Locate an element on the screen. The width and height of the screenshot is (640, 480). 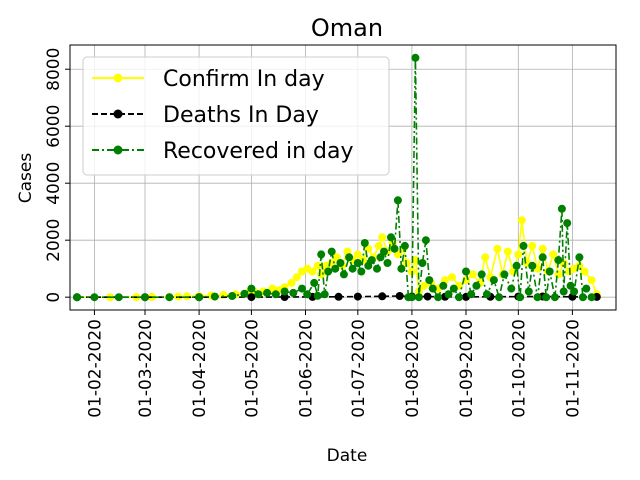
legend-label: Confirm In day is located at coordinates (244, 79).